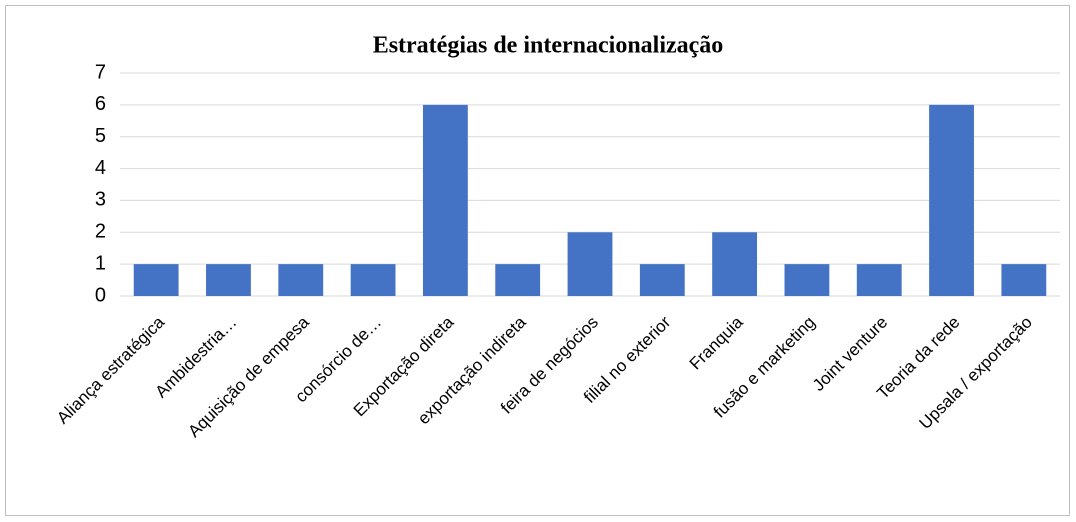 Image resolution: width=1076 pixels, height=522 pixels. Describe the element at coordinates (100, 263) in the screenshot. I see `y-tick-label: 1` at that location.